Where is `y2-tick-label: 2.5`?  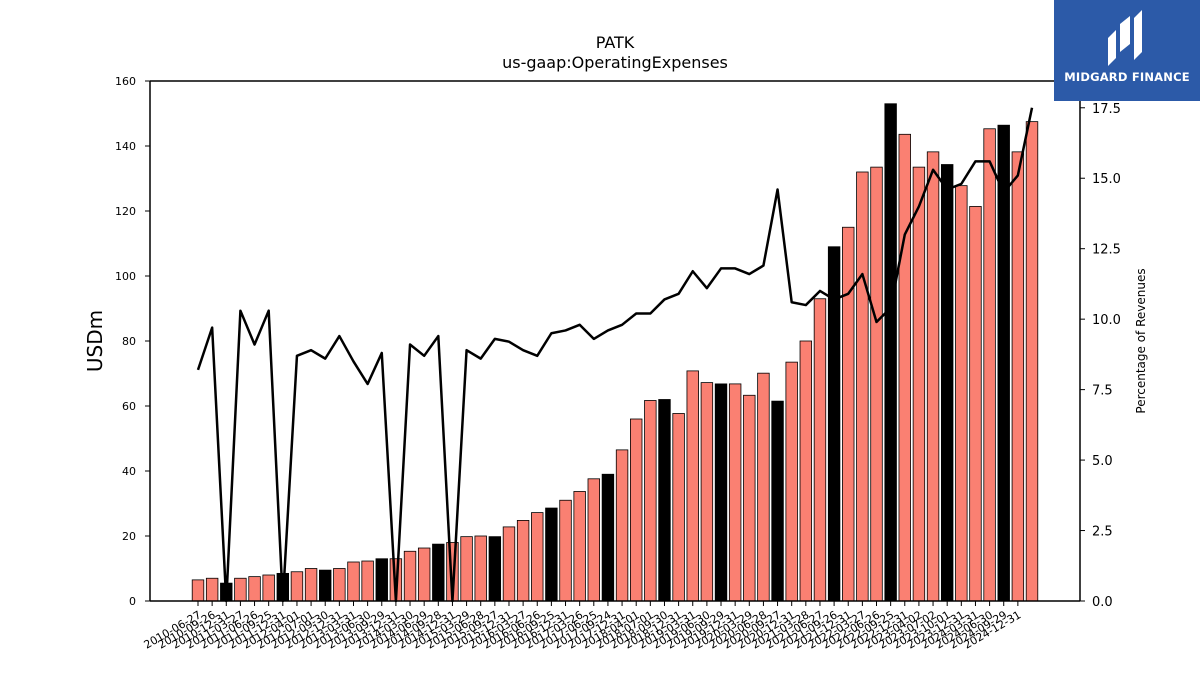
y2-tick-label: 2.5 is located at coordinates (1102, 532).